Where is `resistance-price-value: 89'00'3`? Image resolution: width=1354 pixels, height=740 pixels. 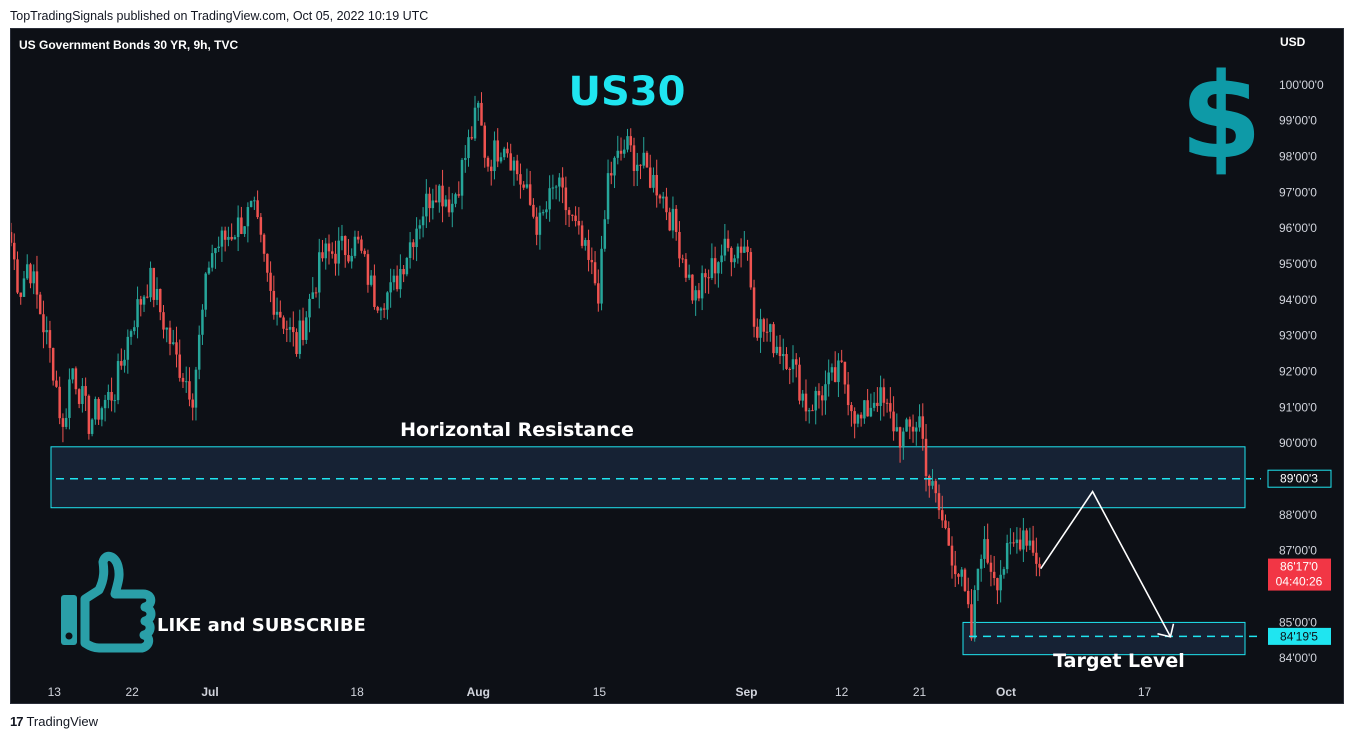
resistance-price-value: 89'00'3 is located at coordinates (1299, 479).